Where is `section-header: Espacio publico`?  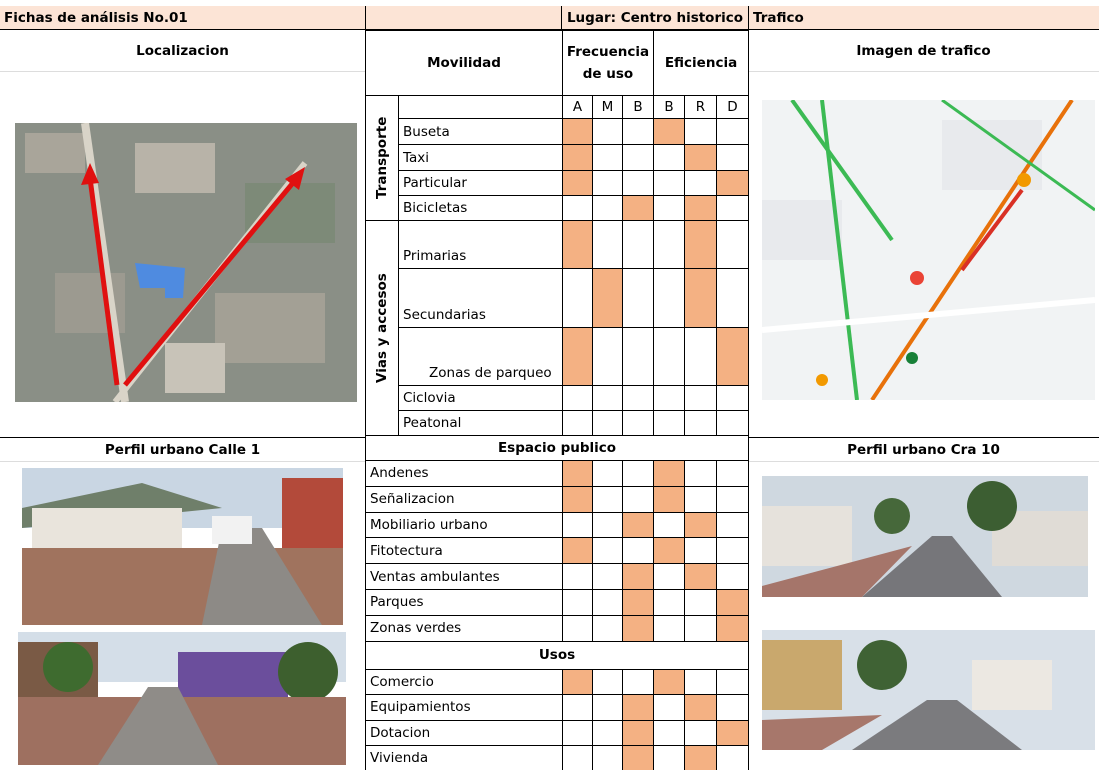 section-header: Espacio publico is located at coordinates (557, 448).